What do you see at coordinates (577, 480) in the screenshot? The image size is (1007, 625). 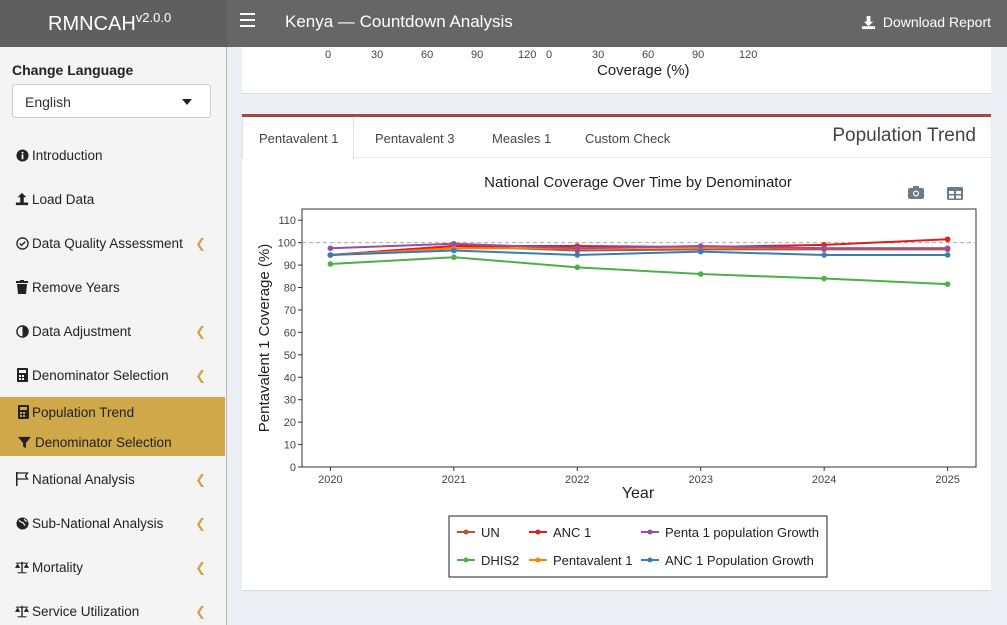 I see `x-tick-label: 2022` at bounding box center [577, 480].